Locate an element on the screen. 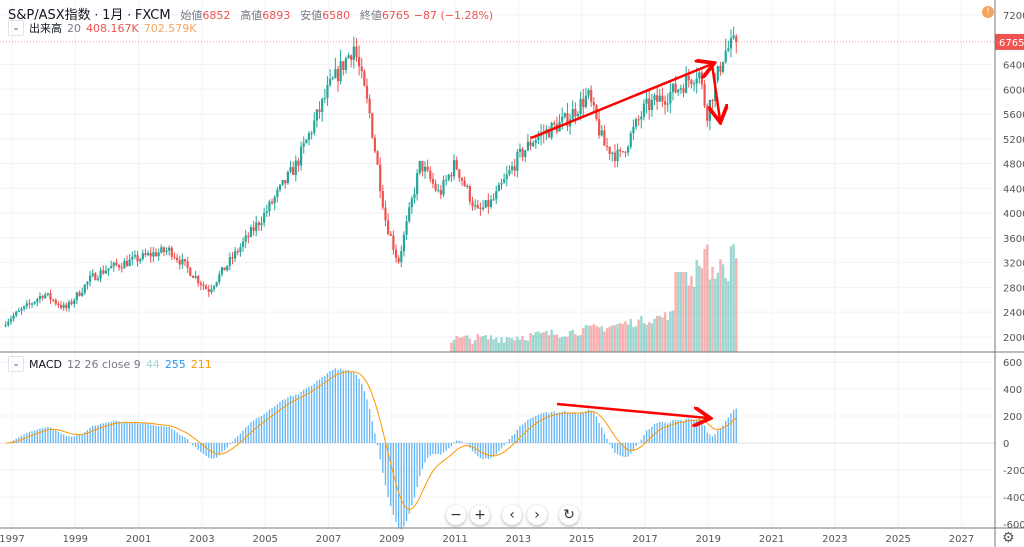 This screenshot has width=1024, height=547. volume-value: 408.167K is located at coordinates (112, 28).